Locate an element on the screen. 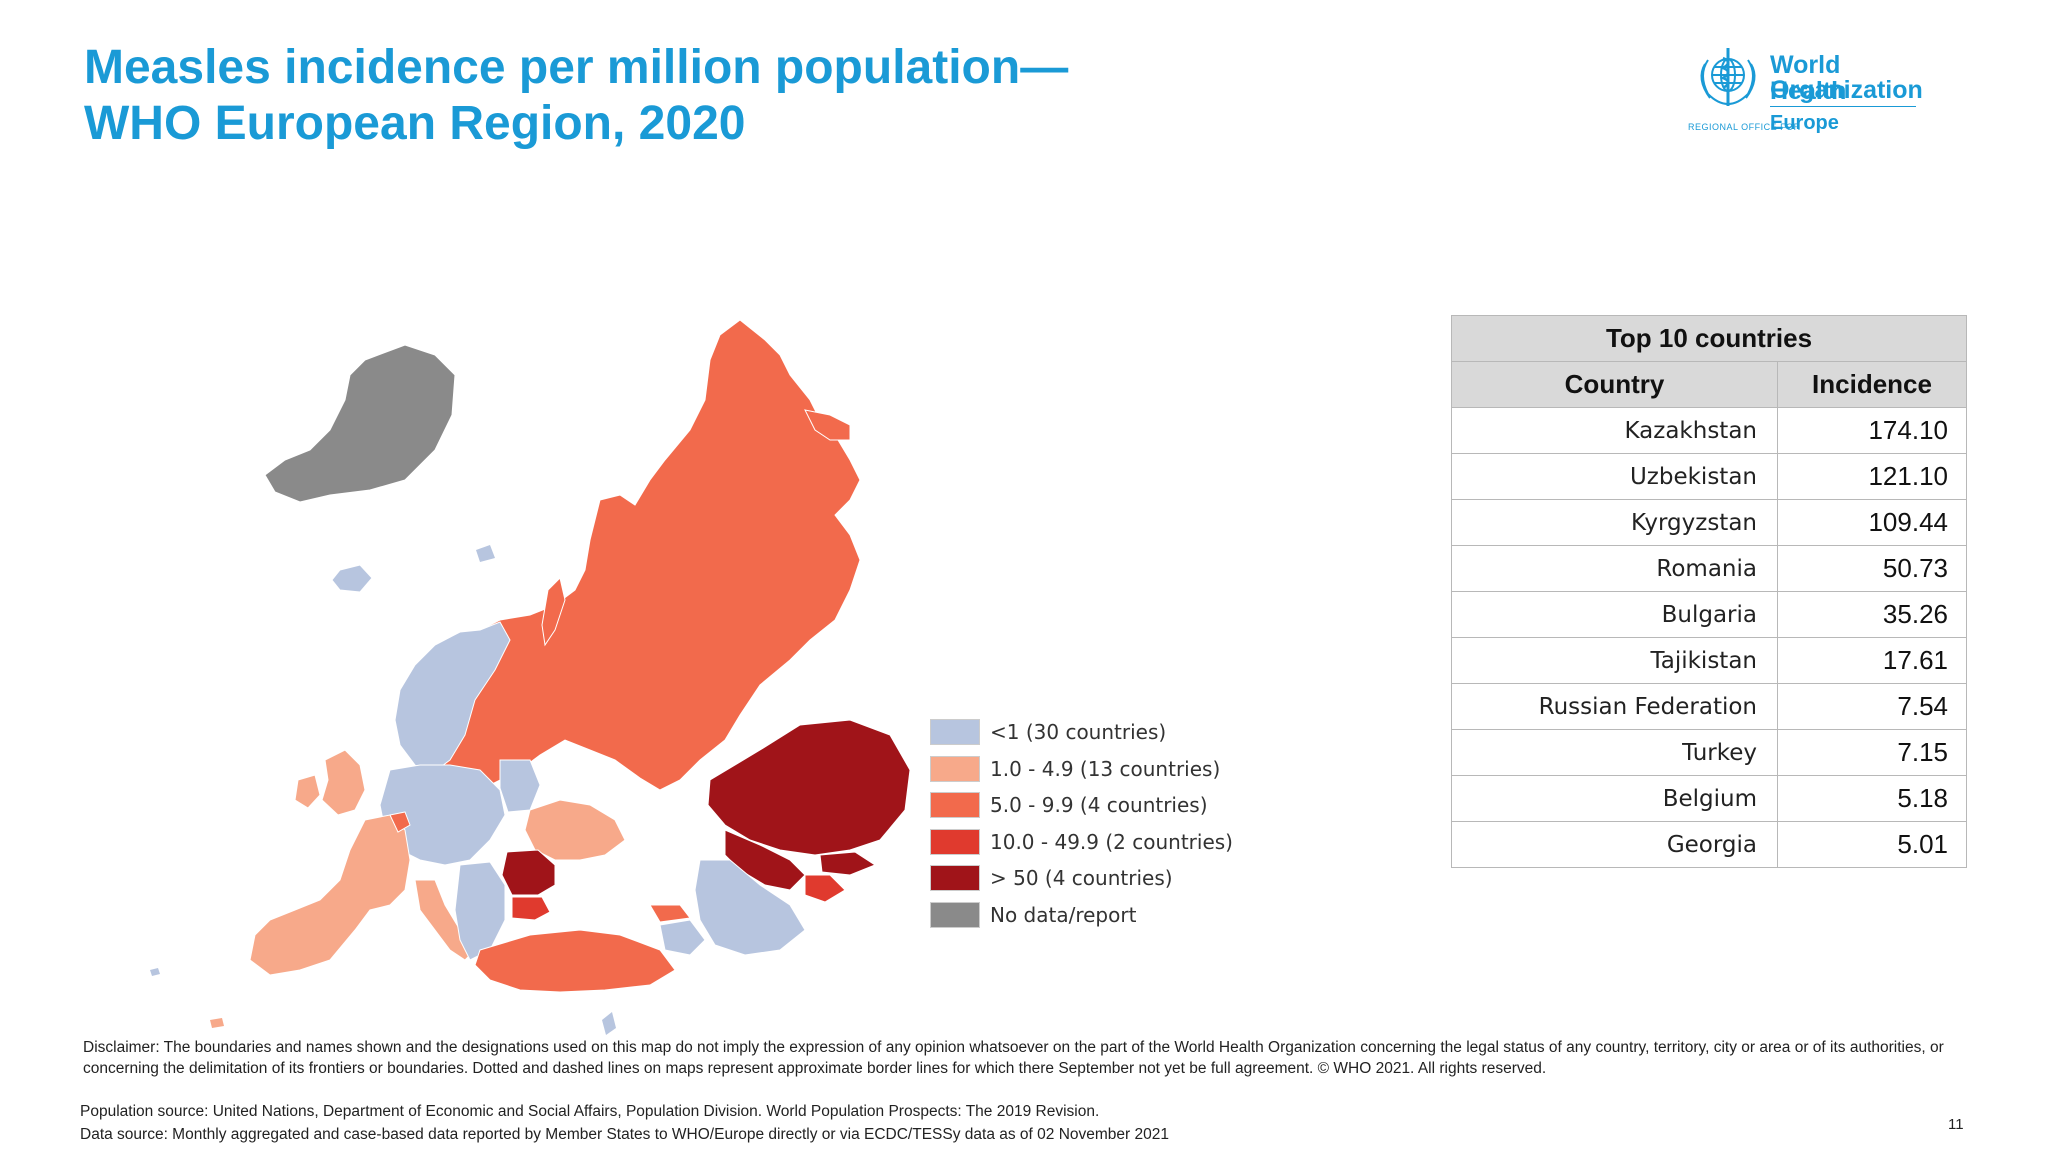  table-row: Uzbekistan 121.10 is located at coordinates (1709, 476).